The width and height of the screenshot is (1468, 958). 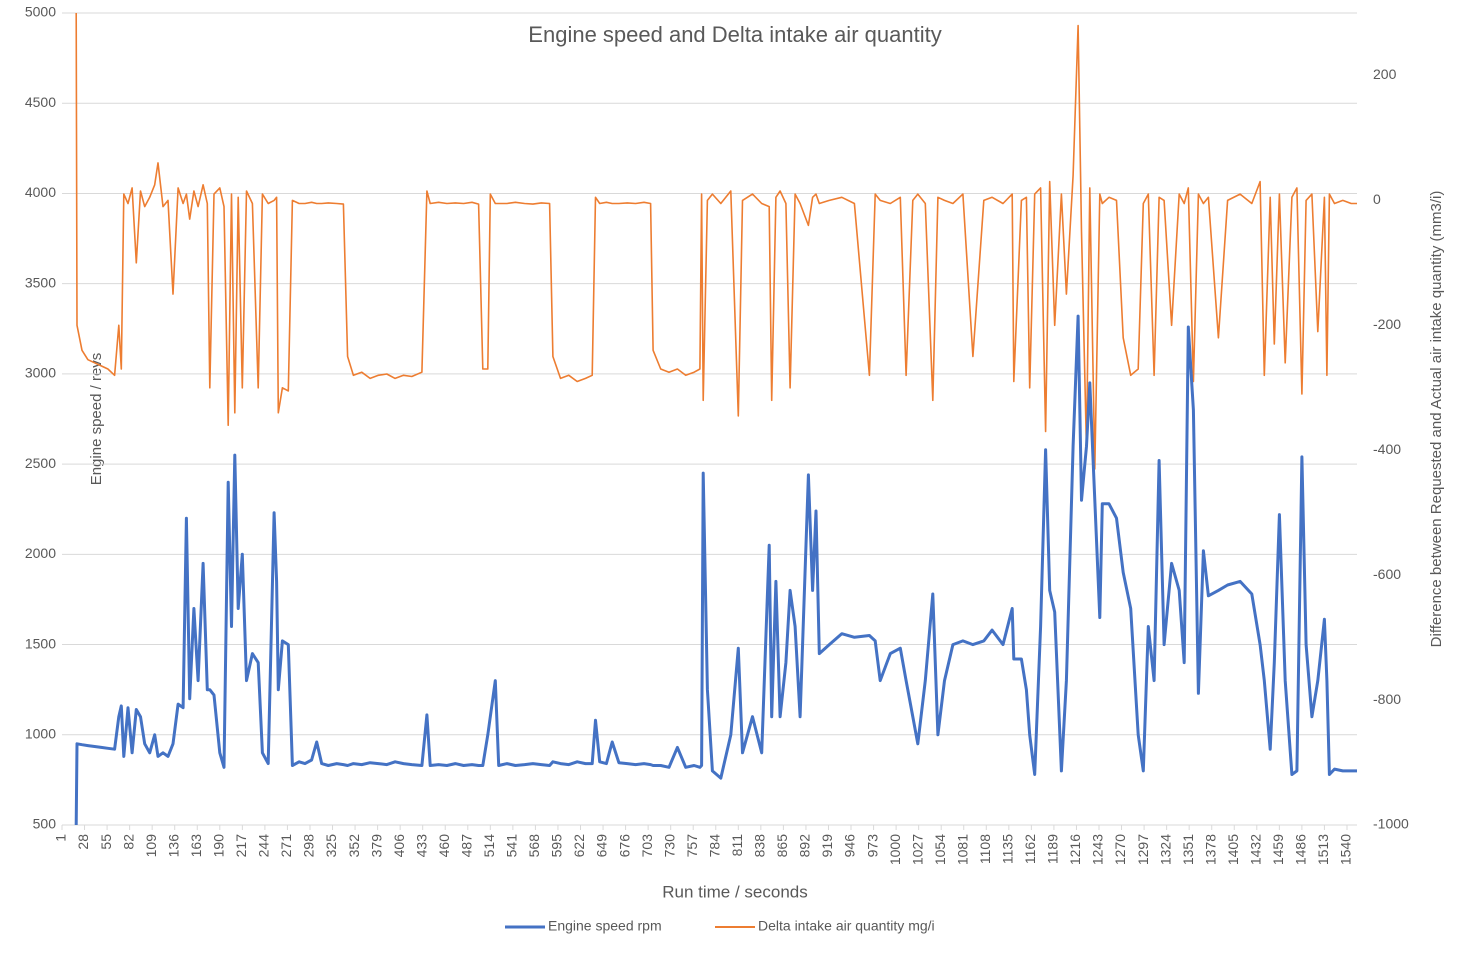 I want to click on x-tick-label: 1243, so click(x=1098, y=849).